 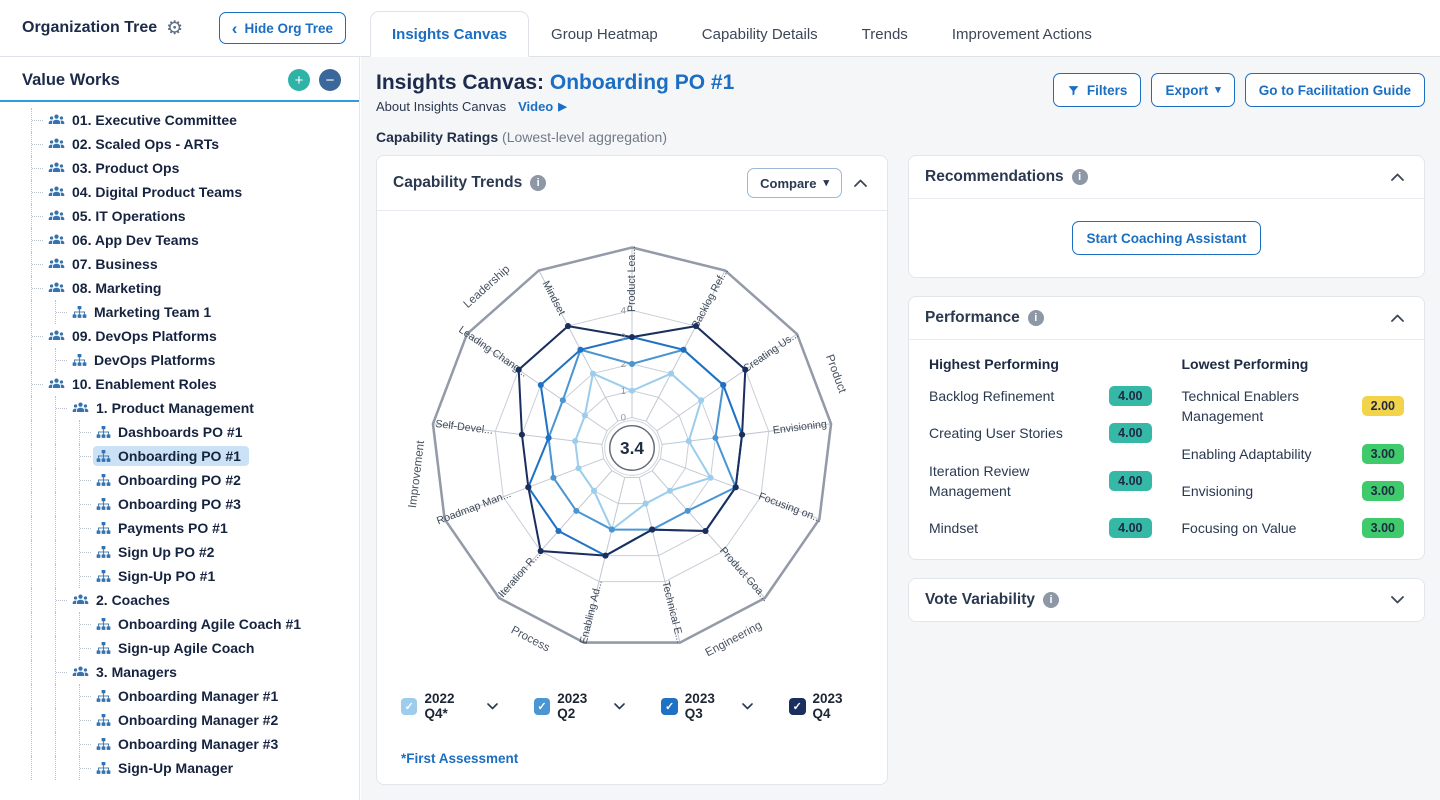 I want to click on series-legend: ✓ 2022 Q4* ✓ 2023 Q2 ✓ 2023 Q3 ✓ 2023 Q4, so click(x=632, y=703).